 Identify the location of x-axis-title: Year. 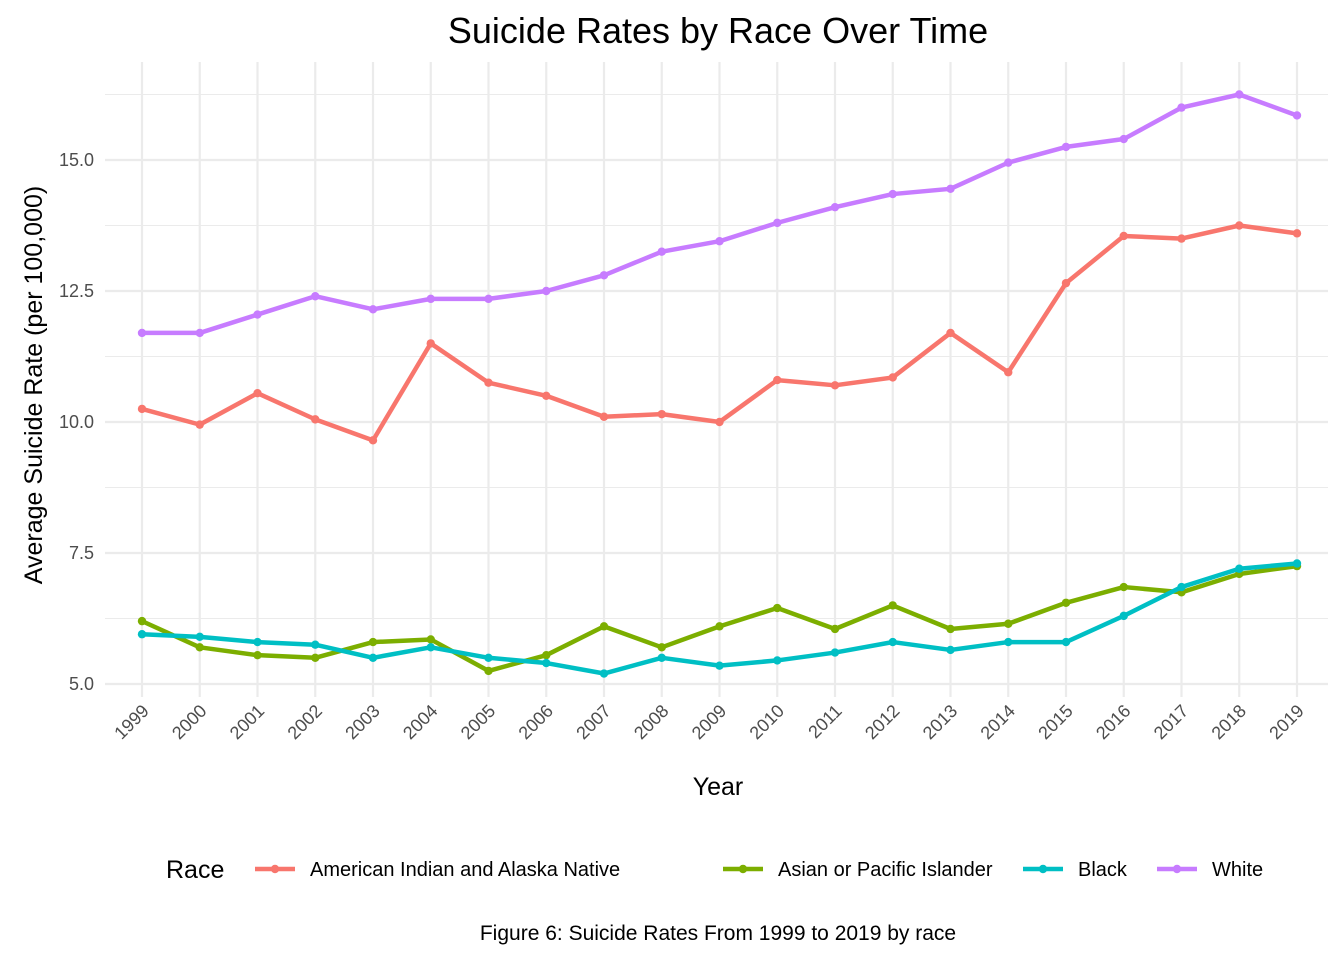
(718, 787).